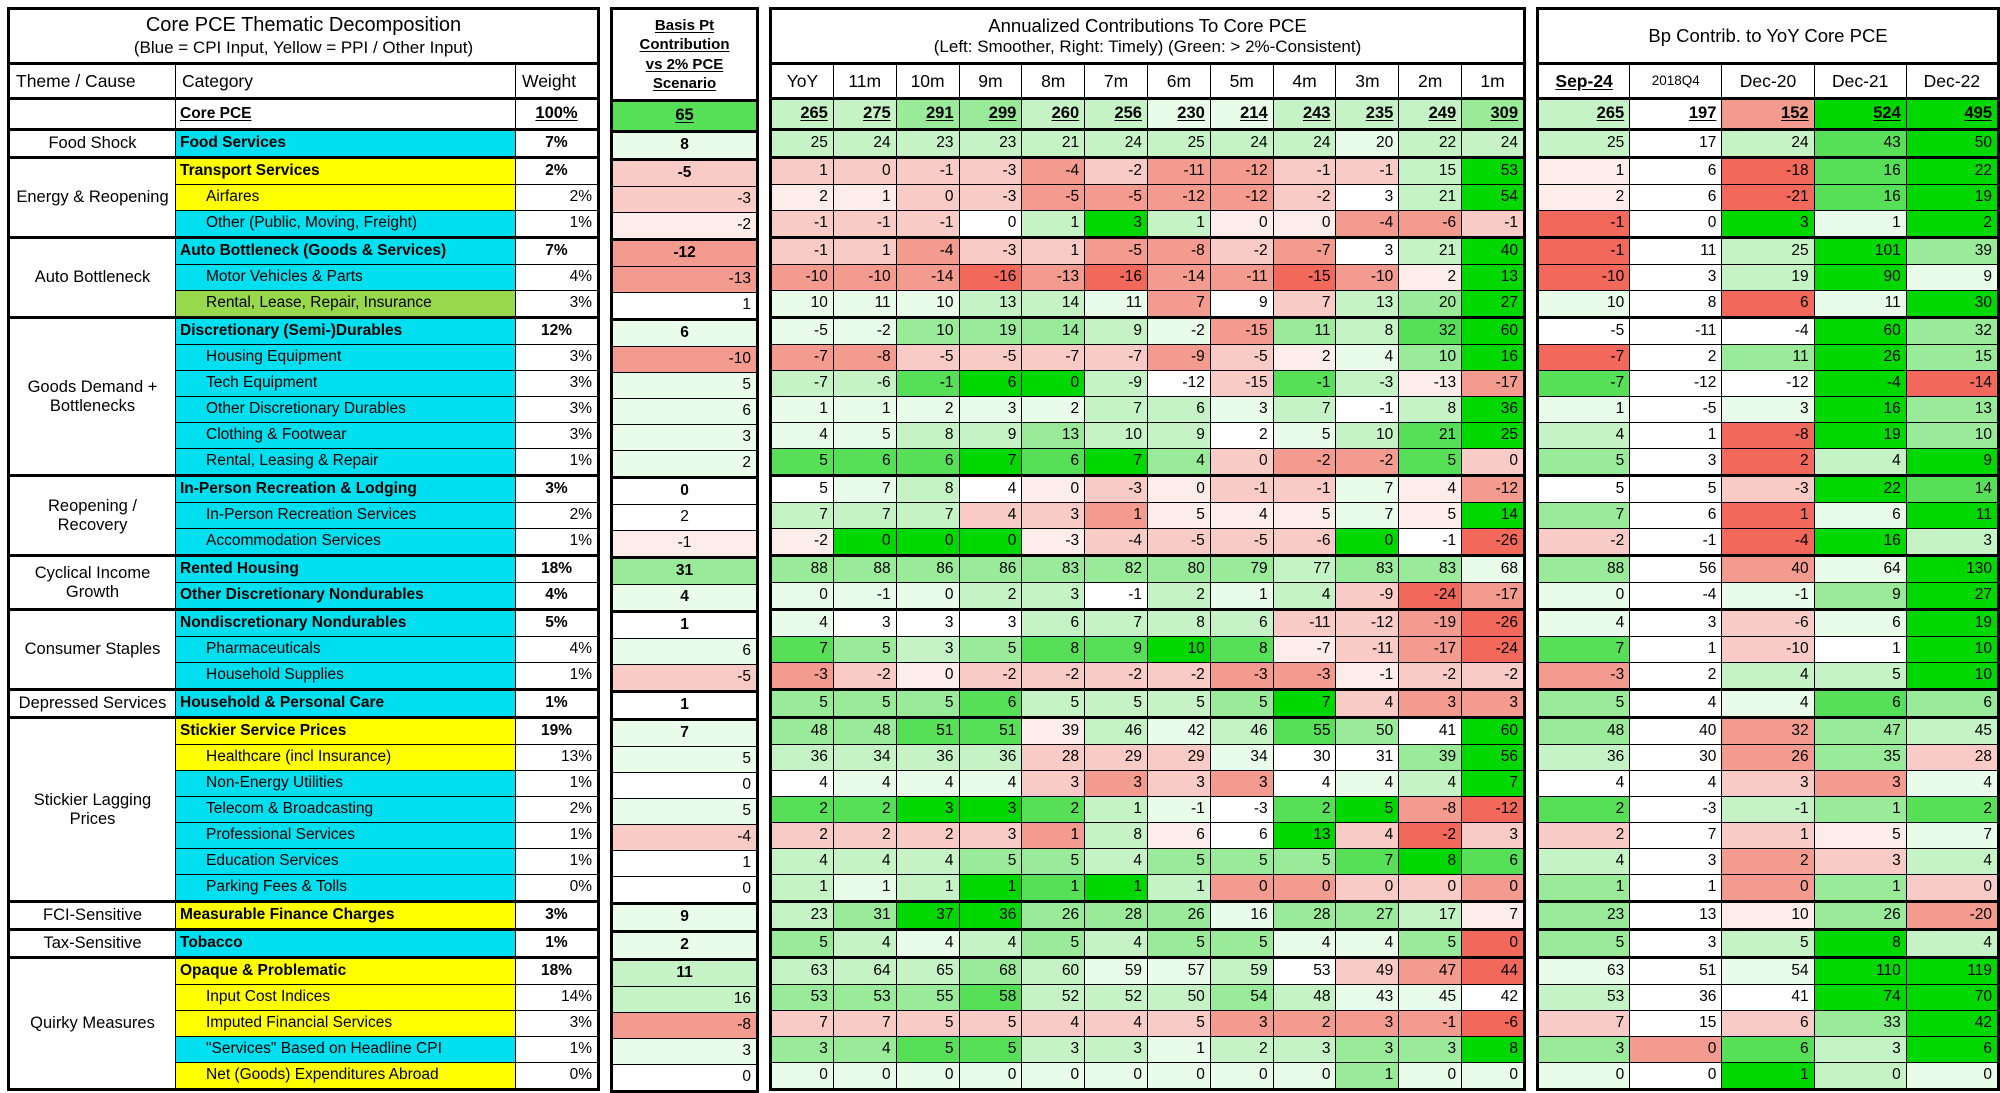 The image size is (2000, 1093). Describe the element at coordinates (1493, 250) in the screenshot. I see `data-cell: 40` at that location.